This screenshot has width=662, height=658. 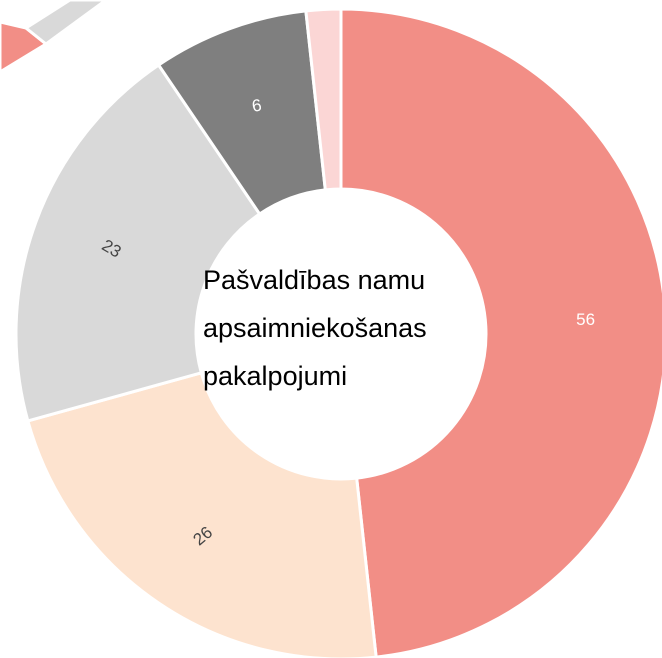 What do you see at coordinates (314, 280) in the screenshot?
I see `center-label: Pašvaldības namu` at bounding box center [314, 280].